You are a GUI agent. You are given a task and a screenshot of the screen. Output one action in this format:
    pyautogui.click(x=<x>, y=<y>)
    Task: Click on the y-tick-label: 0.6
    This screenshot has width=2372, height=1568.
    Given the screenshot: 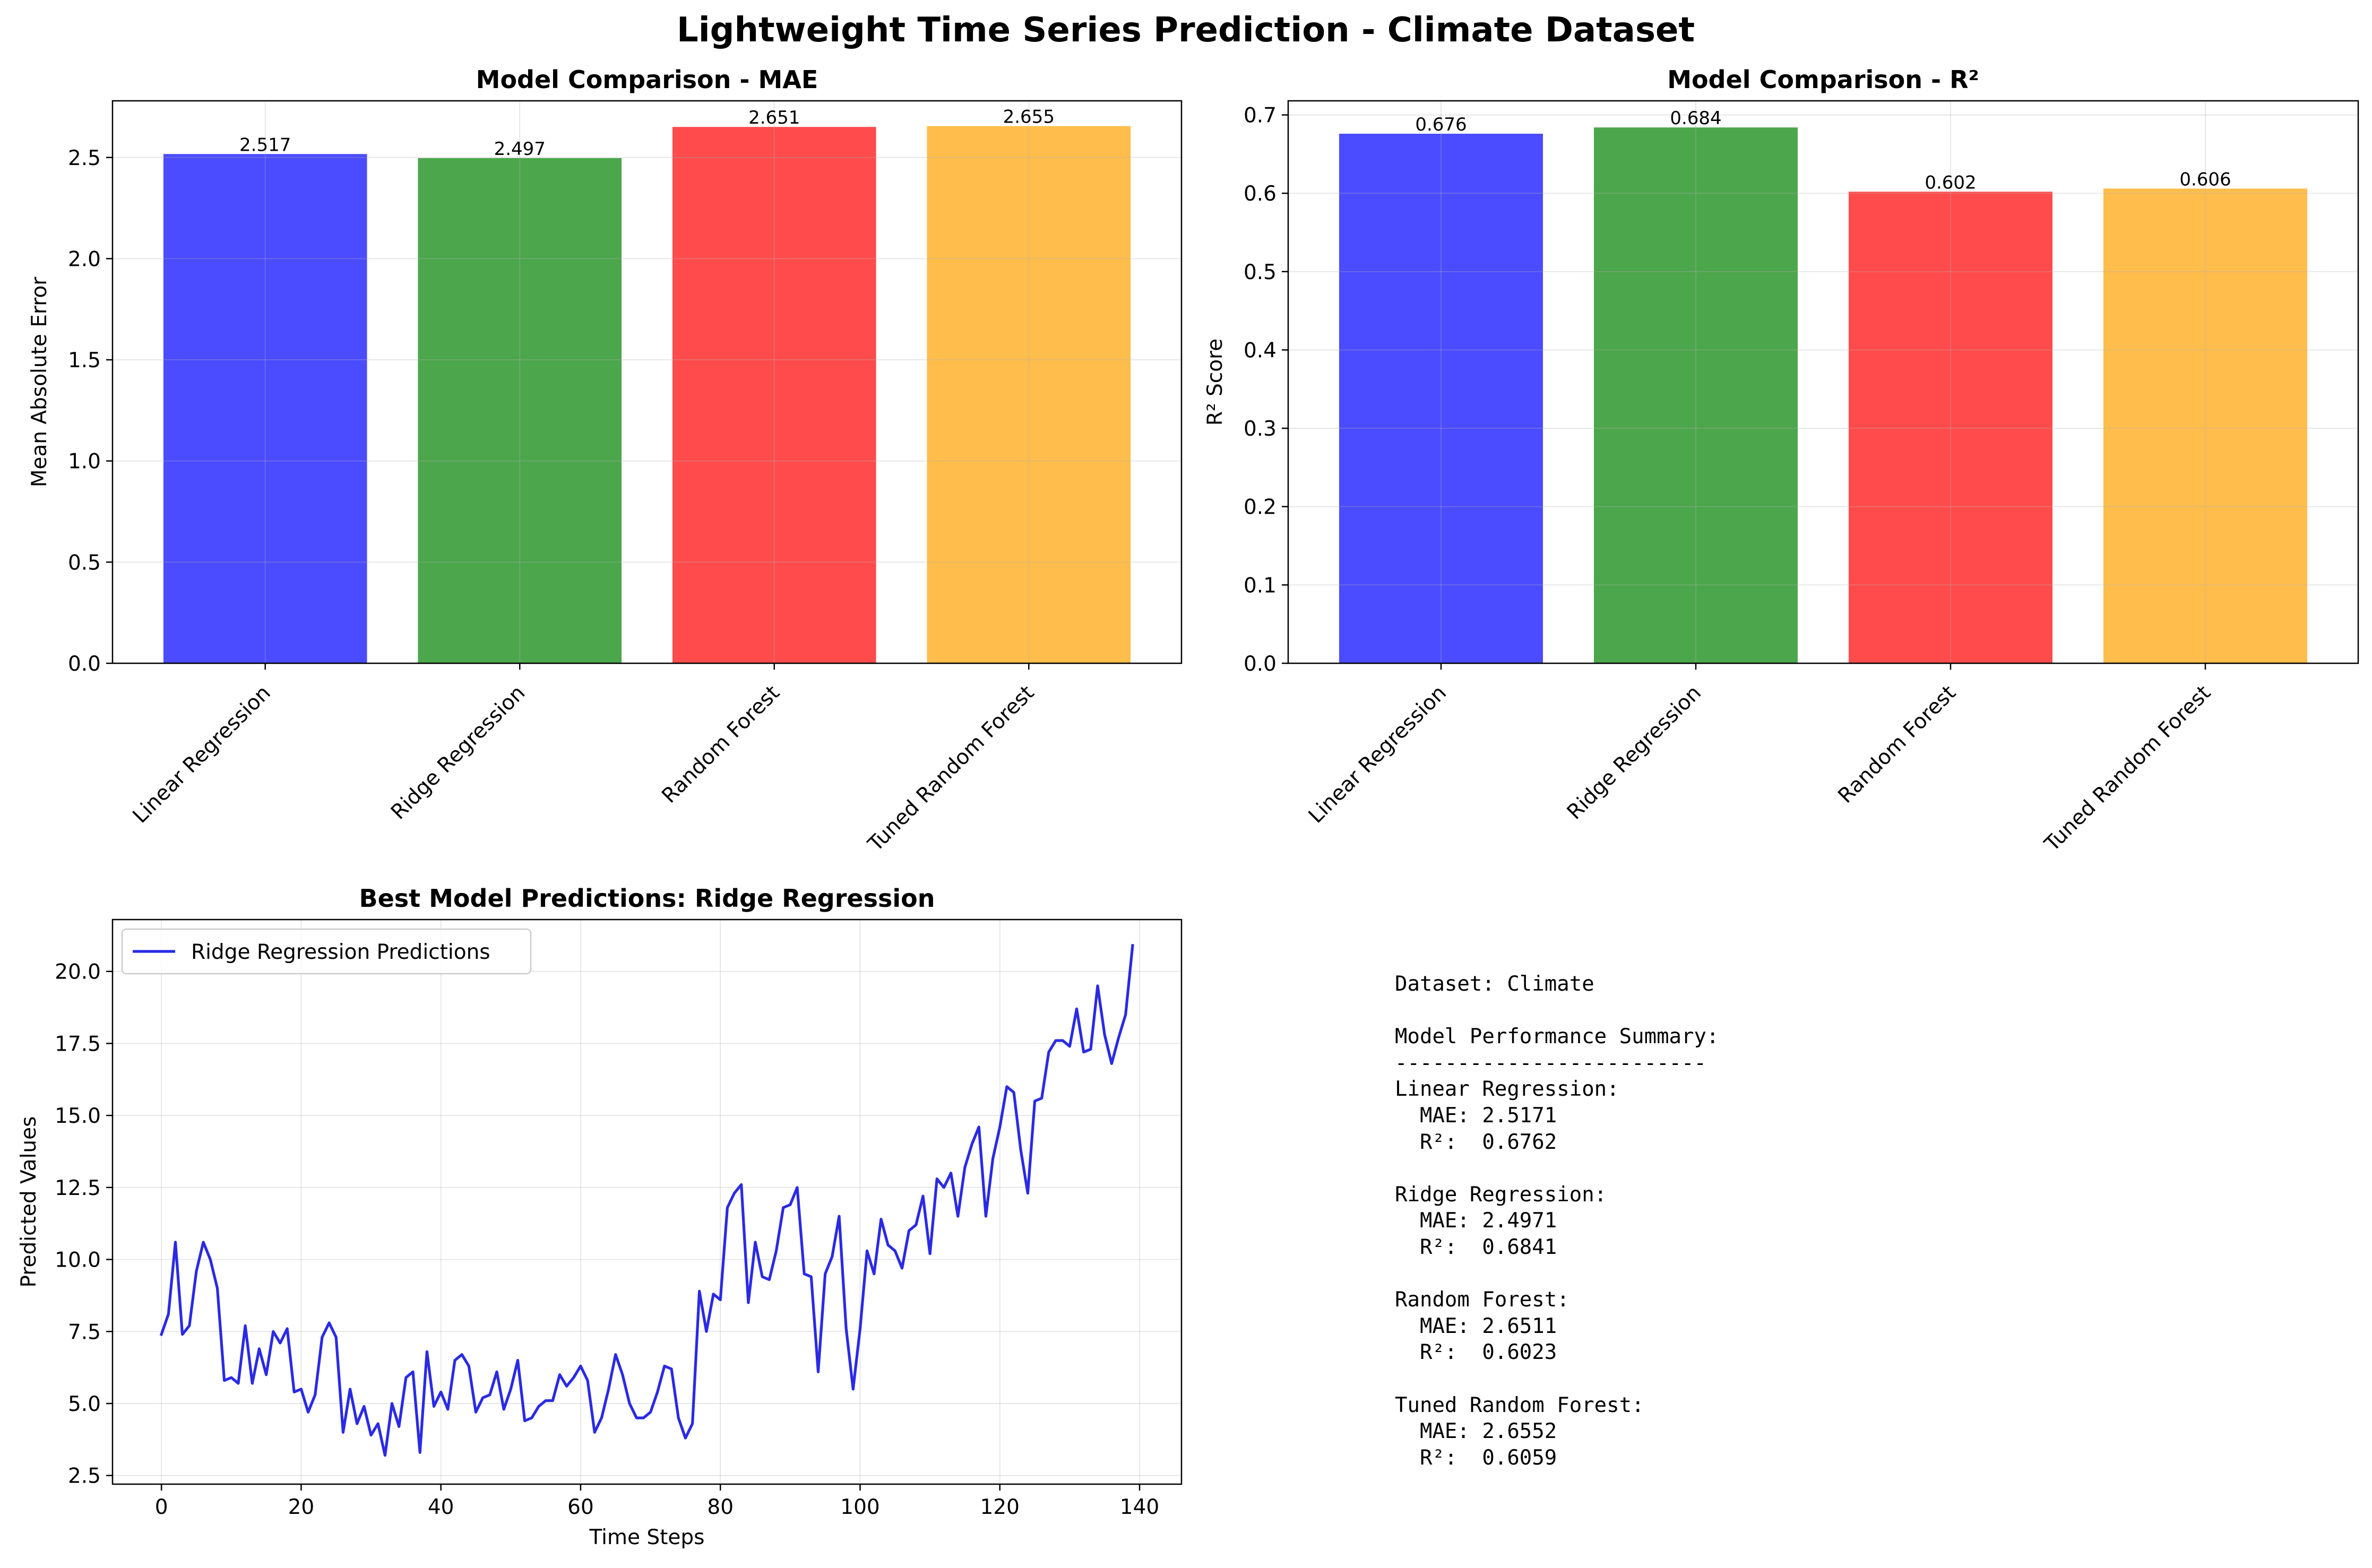 What is the action you would take?
    pyautogui.click(x=1260, y=194)
    